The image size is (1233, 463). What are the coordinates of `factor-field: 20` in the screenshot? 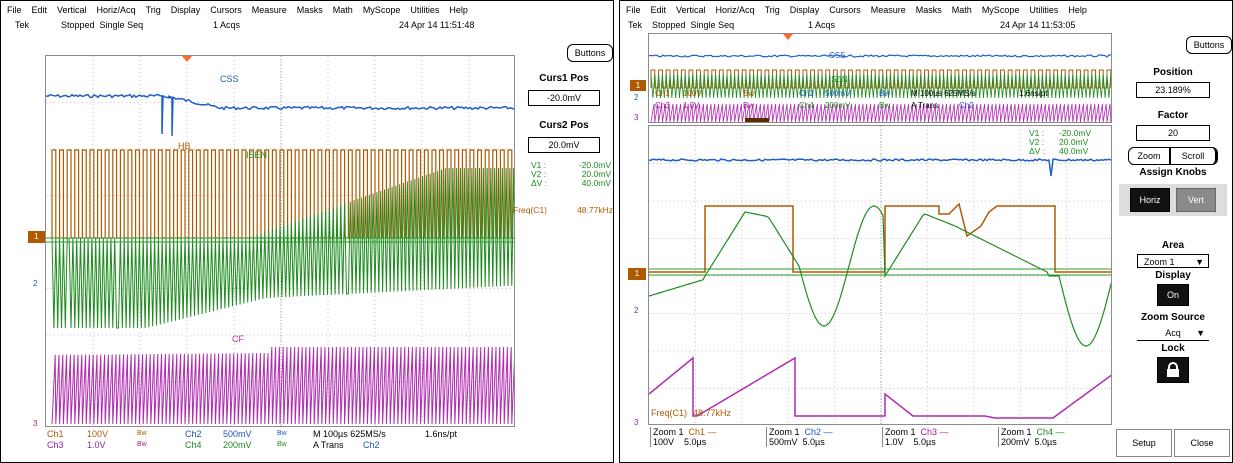 It's located at (1173, 133).